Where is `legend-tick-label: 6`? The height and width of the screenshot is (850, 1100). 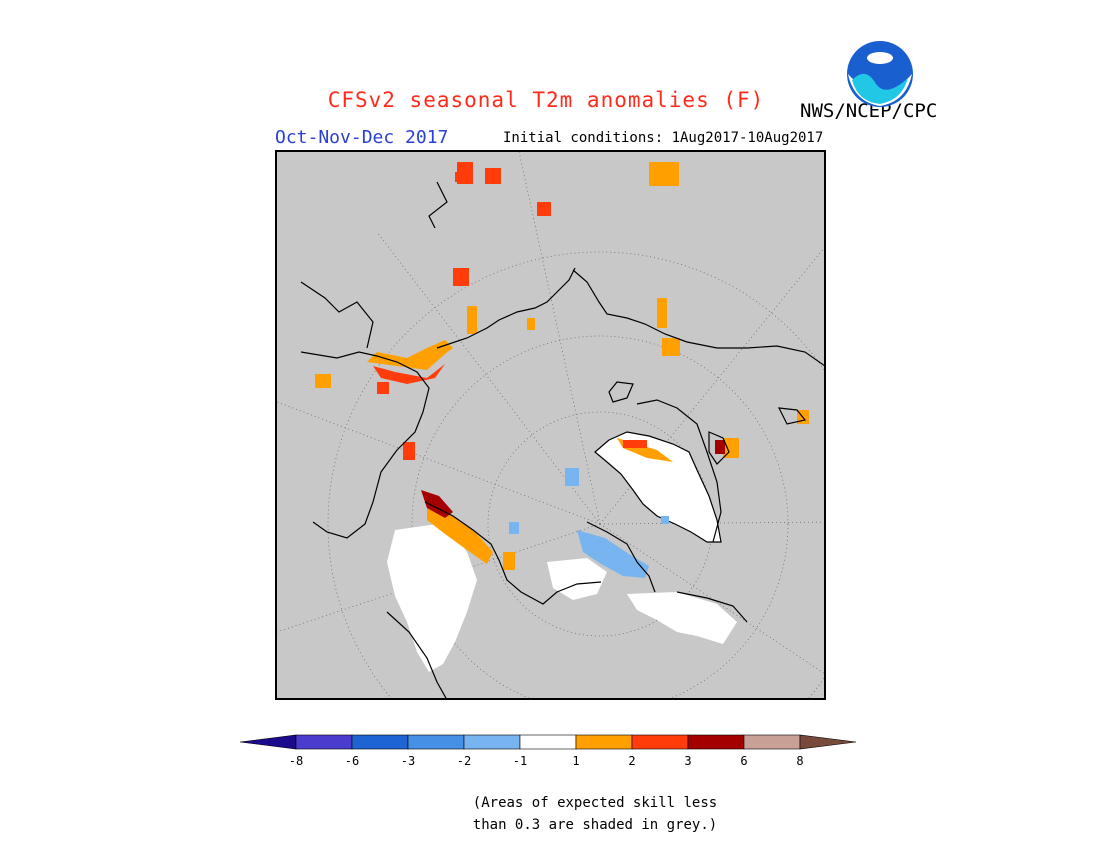 legend-tick-label: 6 is located at coordinates (743, 761).